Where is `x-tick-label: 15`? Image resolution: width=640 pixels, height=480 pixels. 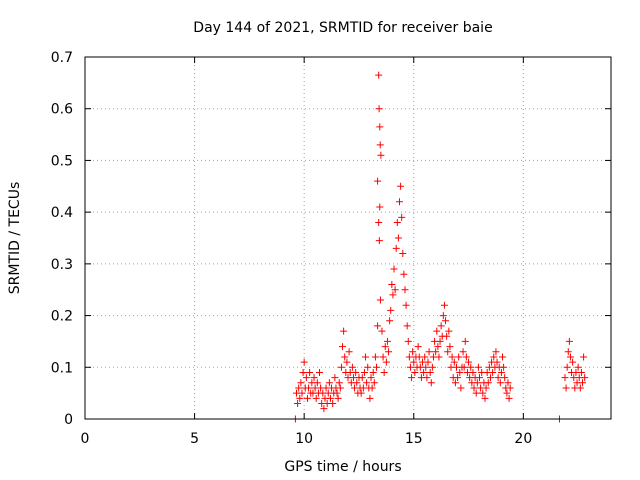
x-tick-label: 15 is located at coordinates (414, 439).